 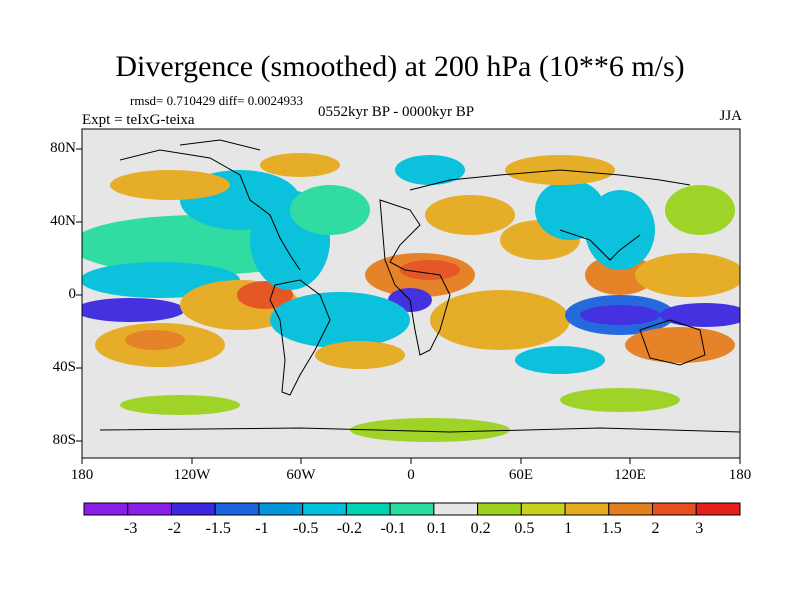 I want to click on rmsd-stats: rmsd= 0.710429 diff= 0.0024933, so click(x=216, y=100).